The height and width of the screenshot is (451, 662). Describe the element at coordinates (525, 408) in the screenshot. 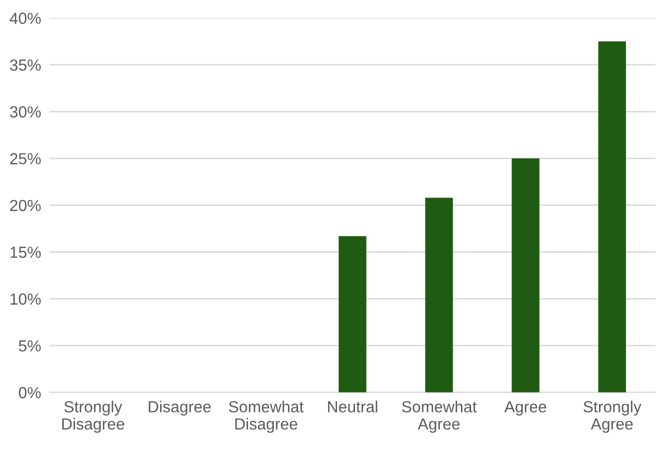

I see `x-tick-label: Agree` at that location.